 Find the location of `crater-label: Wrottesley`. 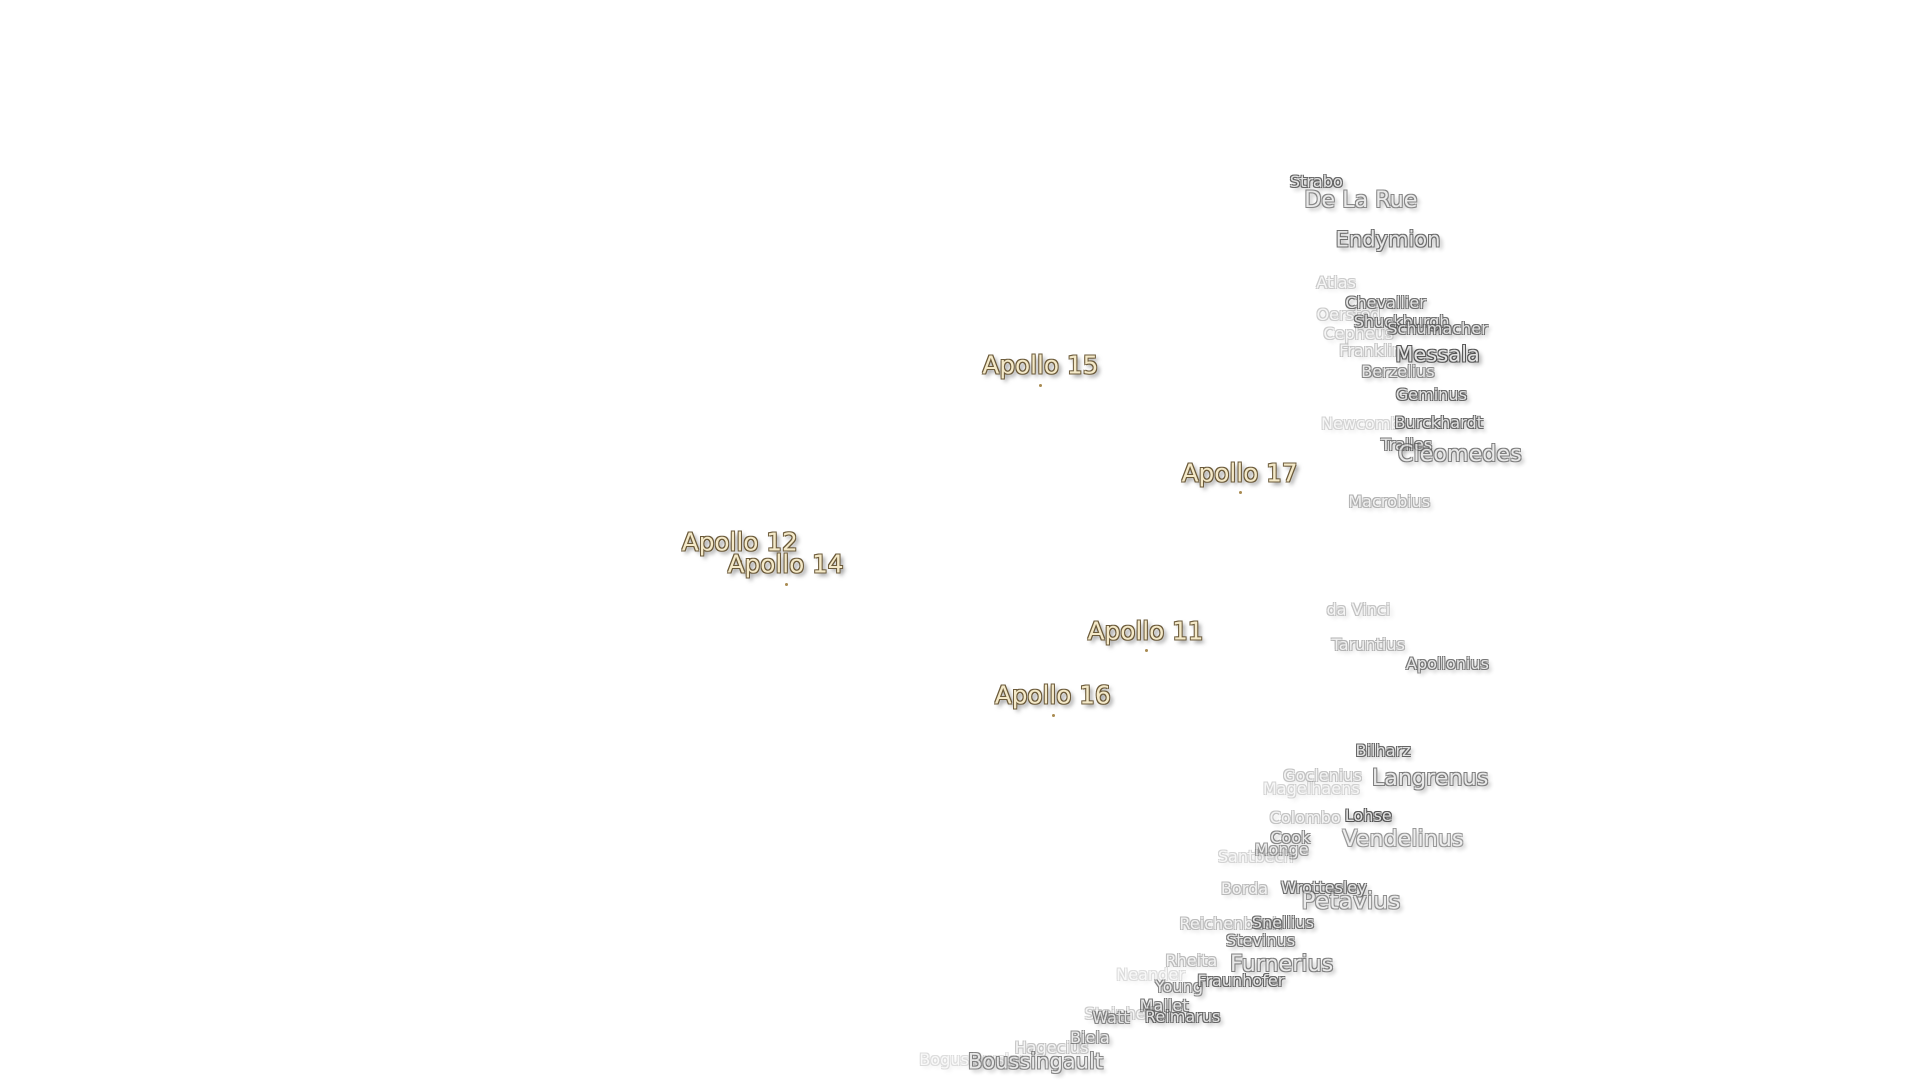

crater-label: Wrottesley is located at coordinates (1323, 888).